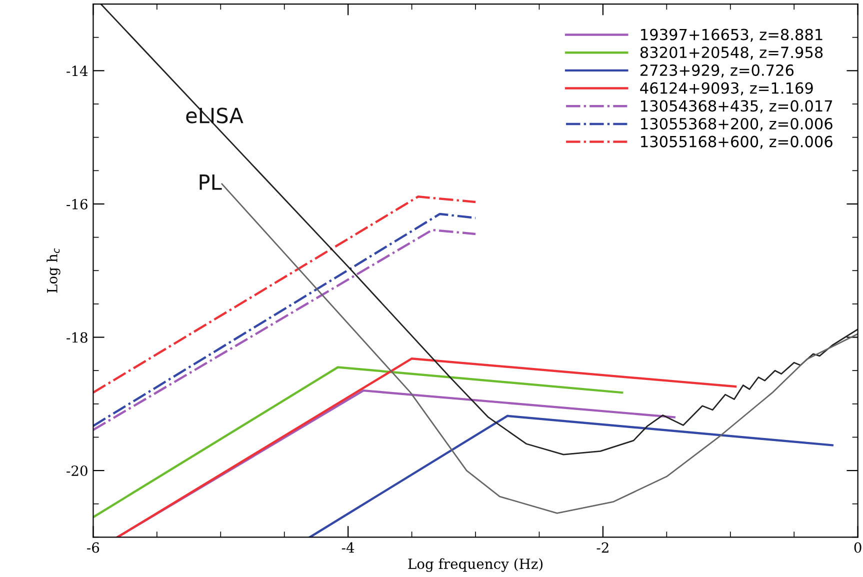 The height and width of the screenshot is (577, 863). What do you see at coordinates (731, 35) in the screenshot?
I see `legend-label: 19397+16653, z=8.881` at bounding box center [731, 35].